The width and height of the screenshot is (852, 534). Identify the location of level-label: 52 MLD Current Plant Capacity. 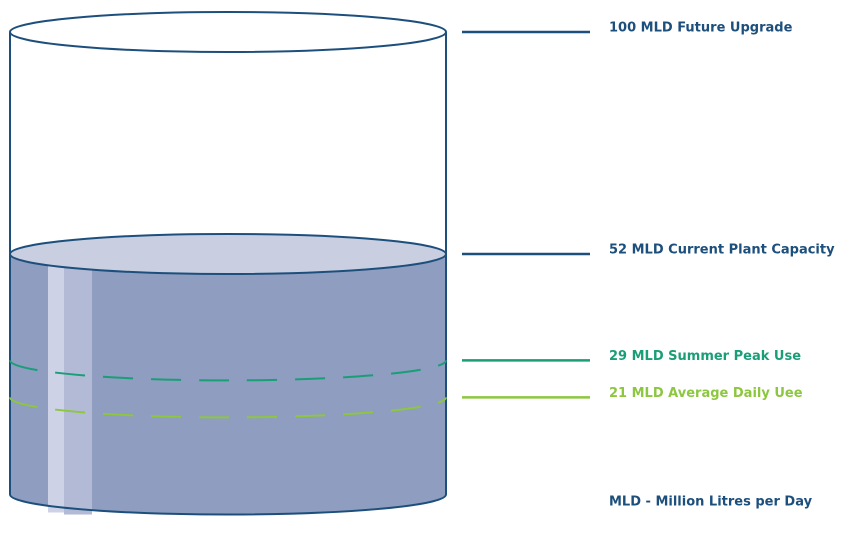
(722, 250).